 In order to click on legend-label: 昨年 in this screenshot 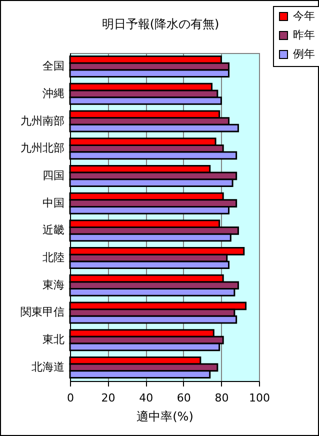, I will do `click(304, 35)`.